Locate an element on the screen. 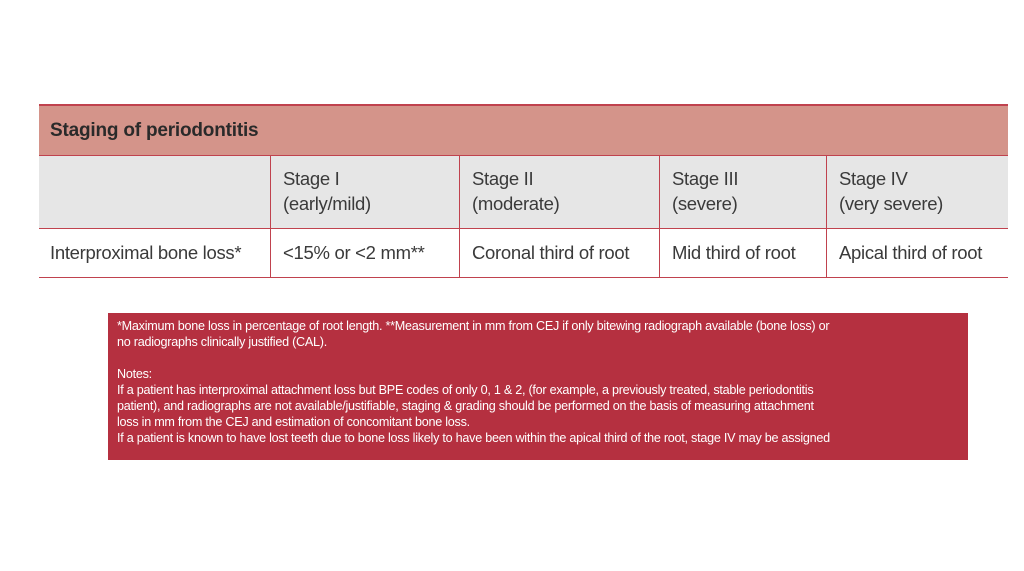 Image resolution: width=1024 pixels, height=571 pixels. table-cell: <15% or <2 mm** is located at coordinates (364, 253).